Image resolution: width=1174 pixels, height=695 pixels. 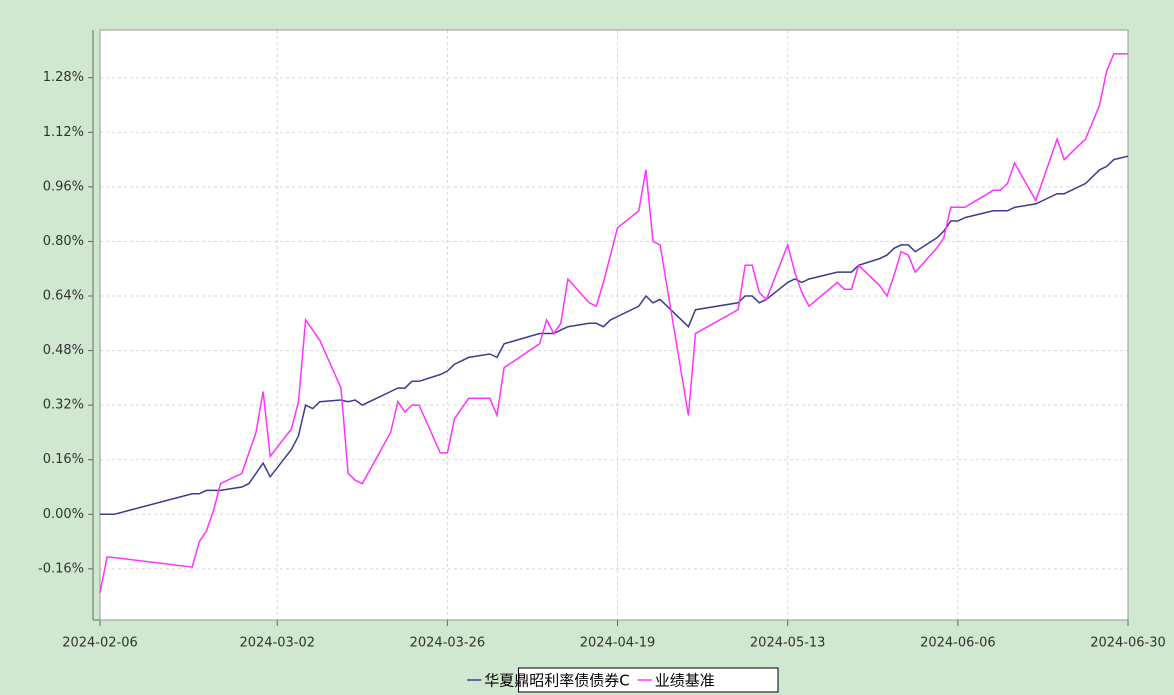 I want to click on y-tick-label: 0.80%, so click(x=63, y=241).